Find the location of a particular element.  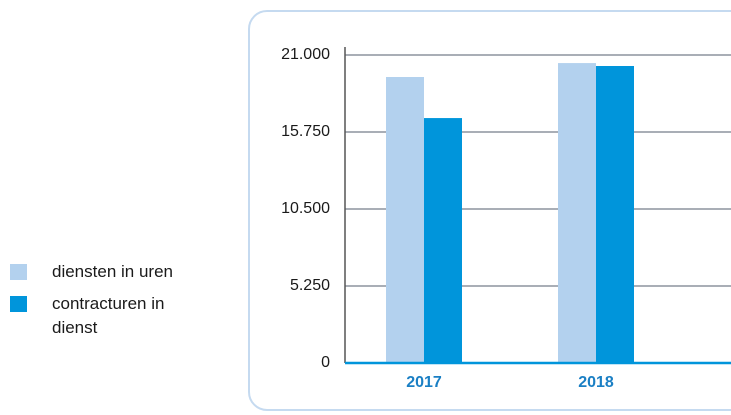

legend: diensten in uren contracturen in dienst is located at coordinates (96, 304).